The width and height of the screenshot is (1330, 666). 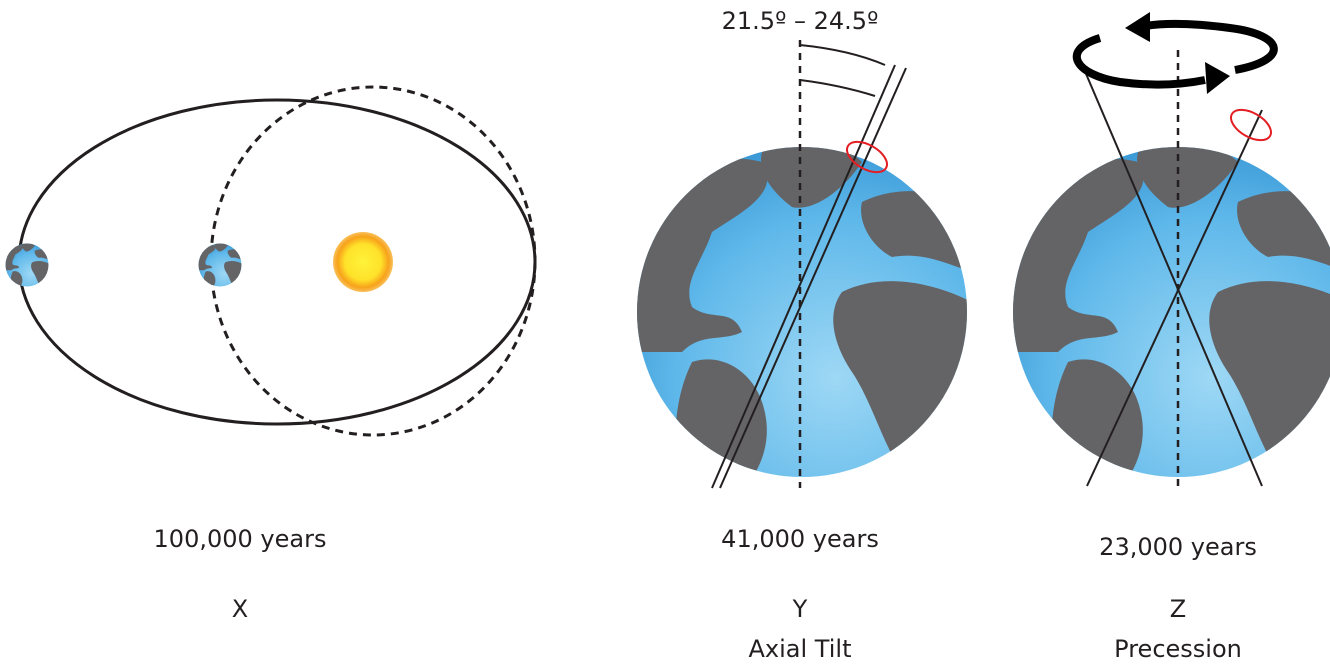 What do you see at coordinates (363, 262) in the screenshot?
I see `sun` at bounding box center [363, 262].